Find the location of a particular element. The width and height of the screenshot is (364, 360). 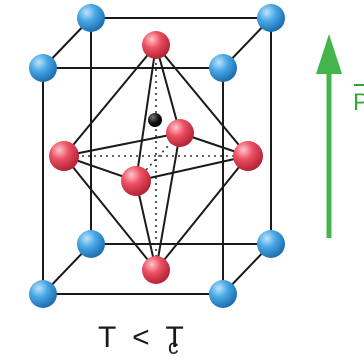

center-atom is located at coordinates (155, 120).